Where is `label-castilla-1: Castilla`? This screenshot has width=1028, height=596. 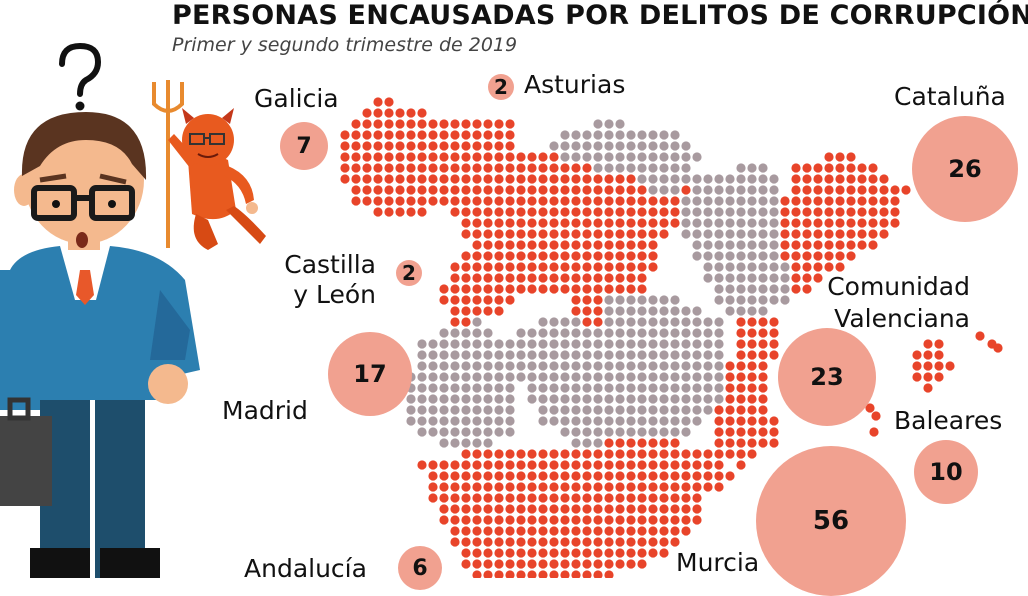 label-castilla-1: Castilla is located at coordinates (330, 264).